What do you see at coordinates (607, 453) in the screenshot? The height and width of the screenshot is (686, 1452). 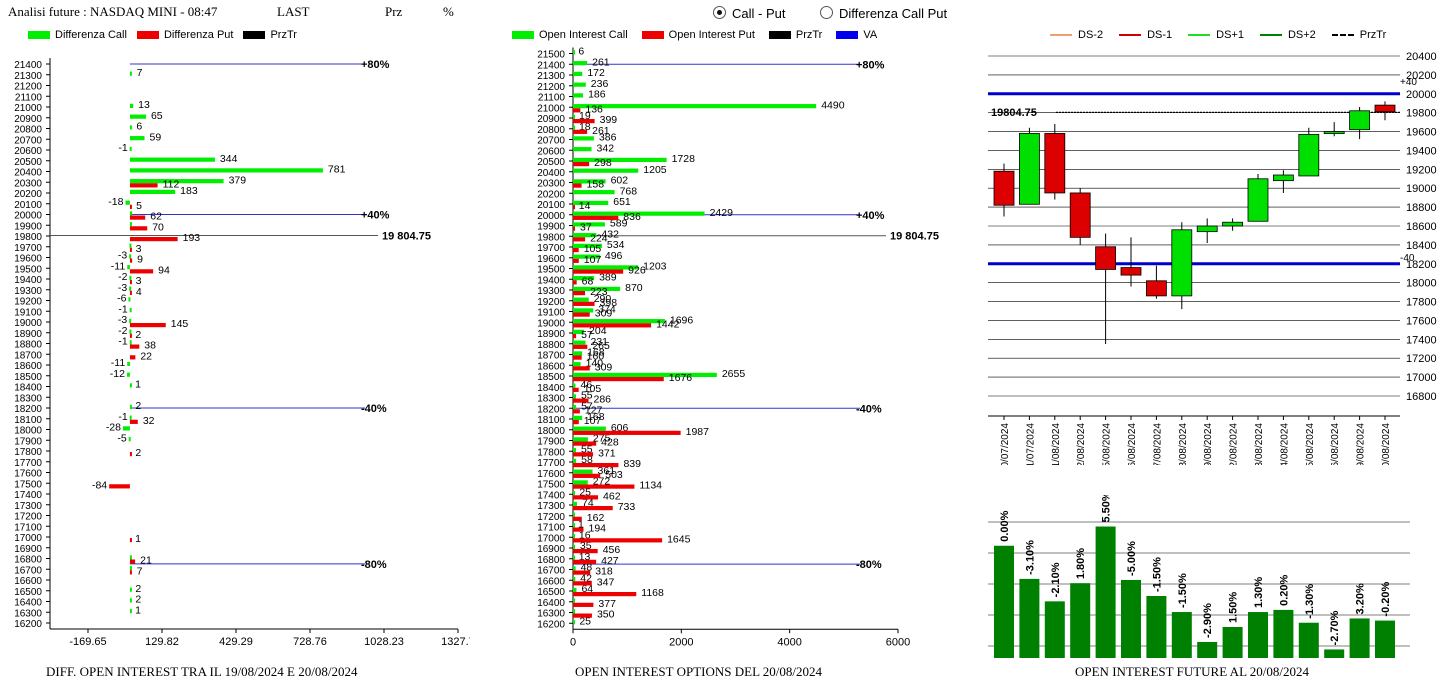 I see `put-value-label: 371` at bounding box center [607, 453].